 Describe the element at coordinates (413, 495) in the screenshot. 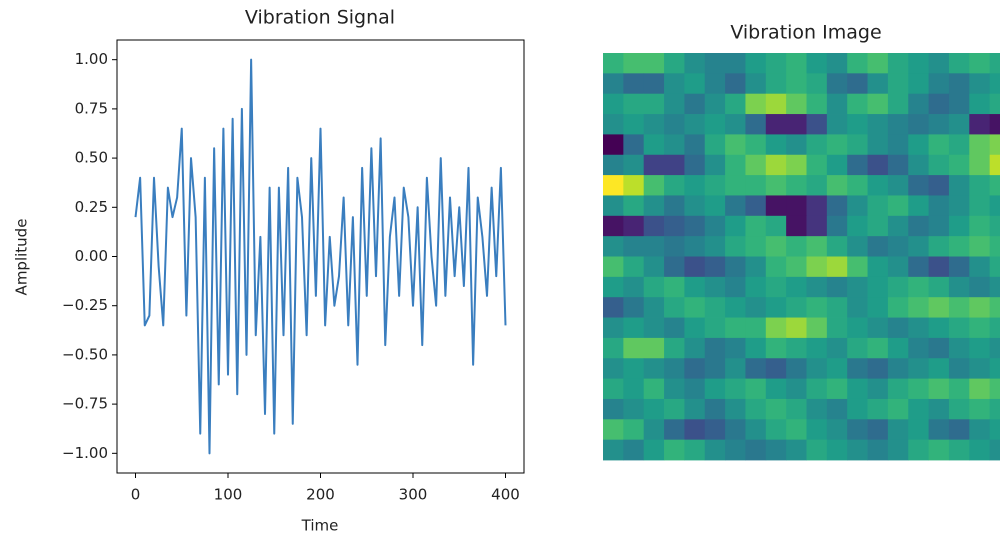

I see `x-tick-label: 300` at that location.